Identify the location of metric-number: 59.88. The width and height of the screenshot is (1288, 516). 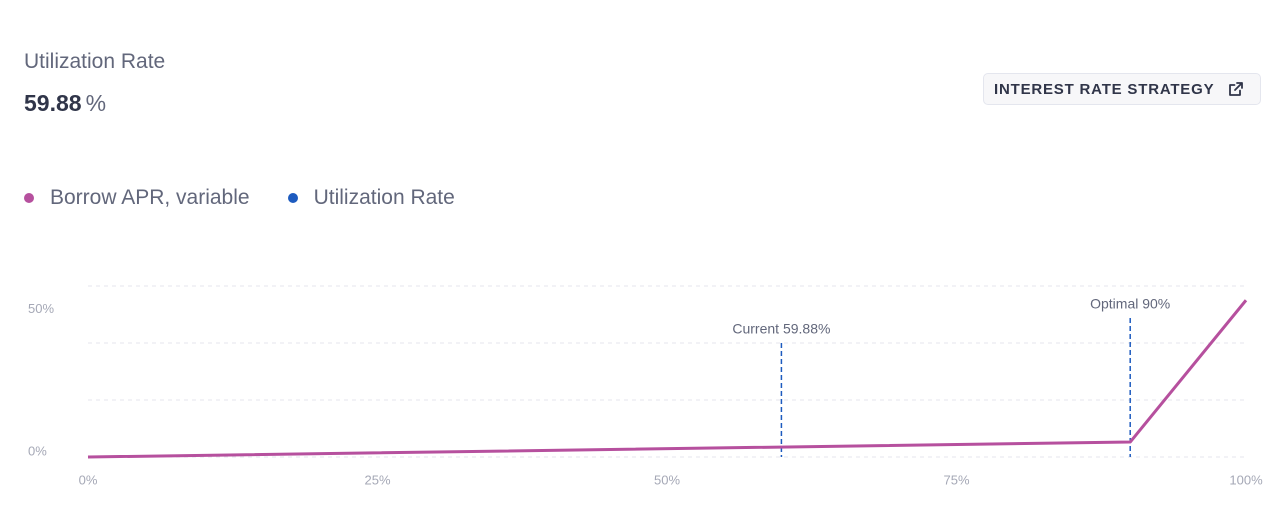
(53, 103).